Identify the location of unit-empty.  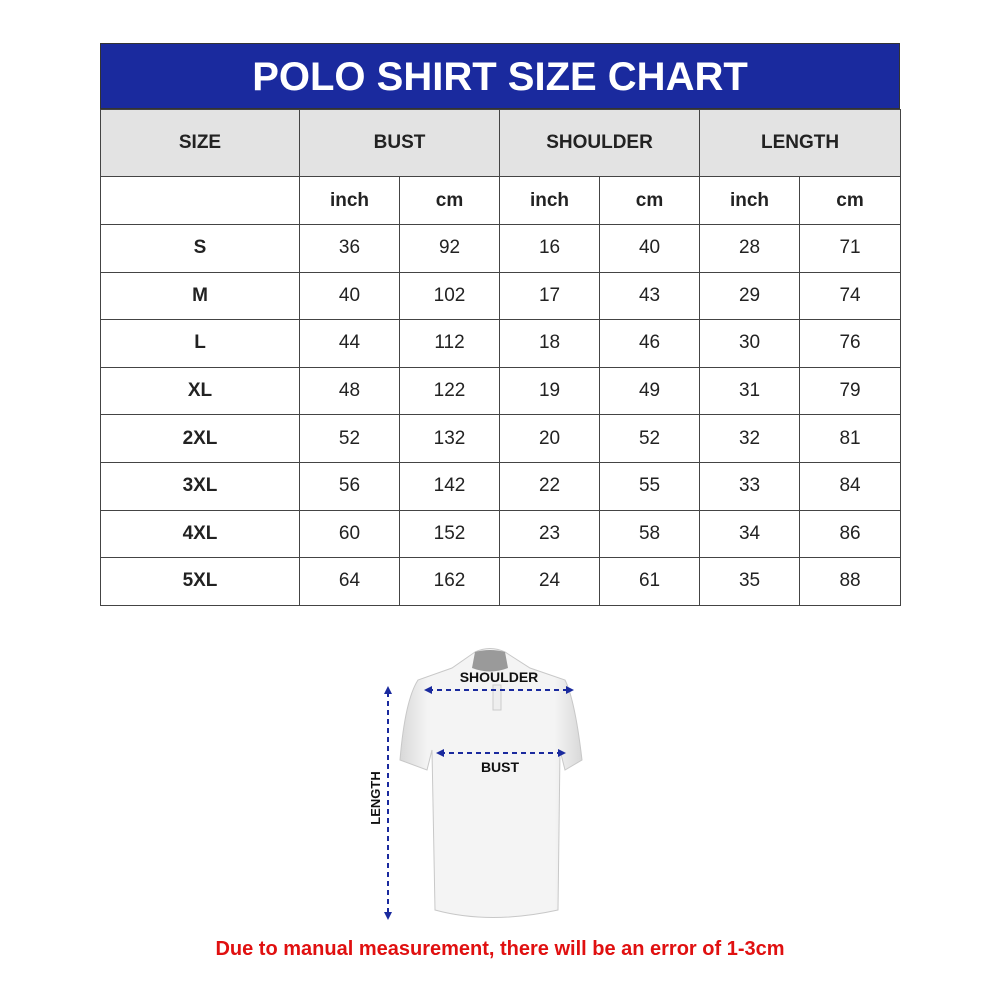
(200, 200).